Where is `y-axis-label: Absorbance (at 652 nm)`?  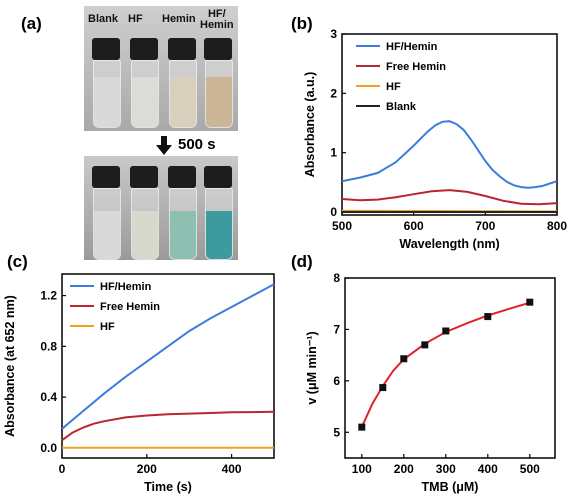 y-axis-label: Absorbance (at 652 nm) is located at coordinates (10, 366).